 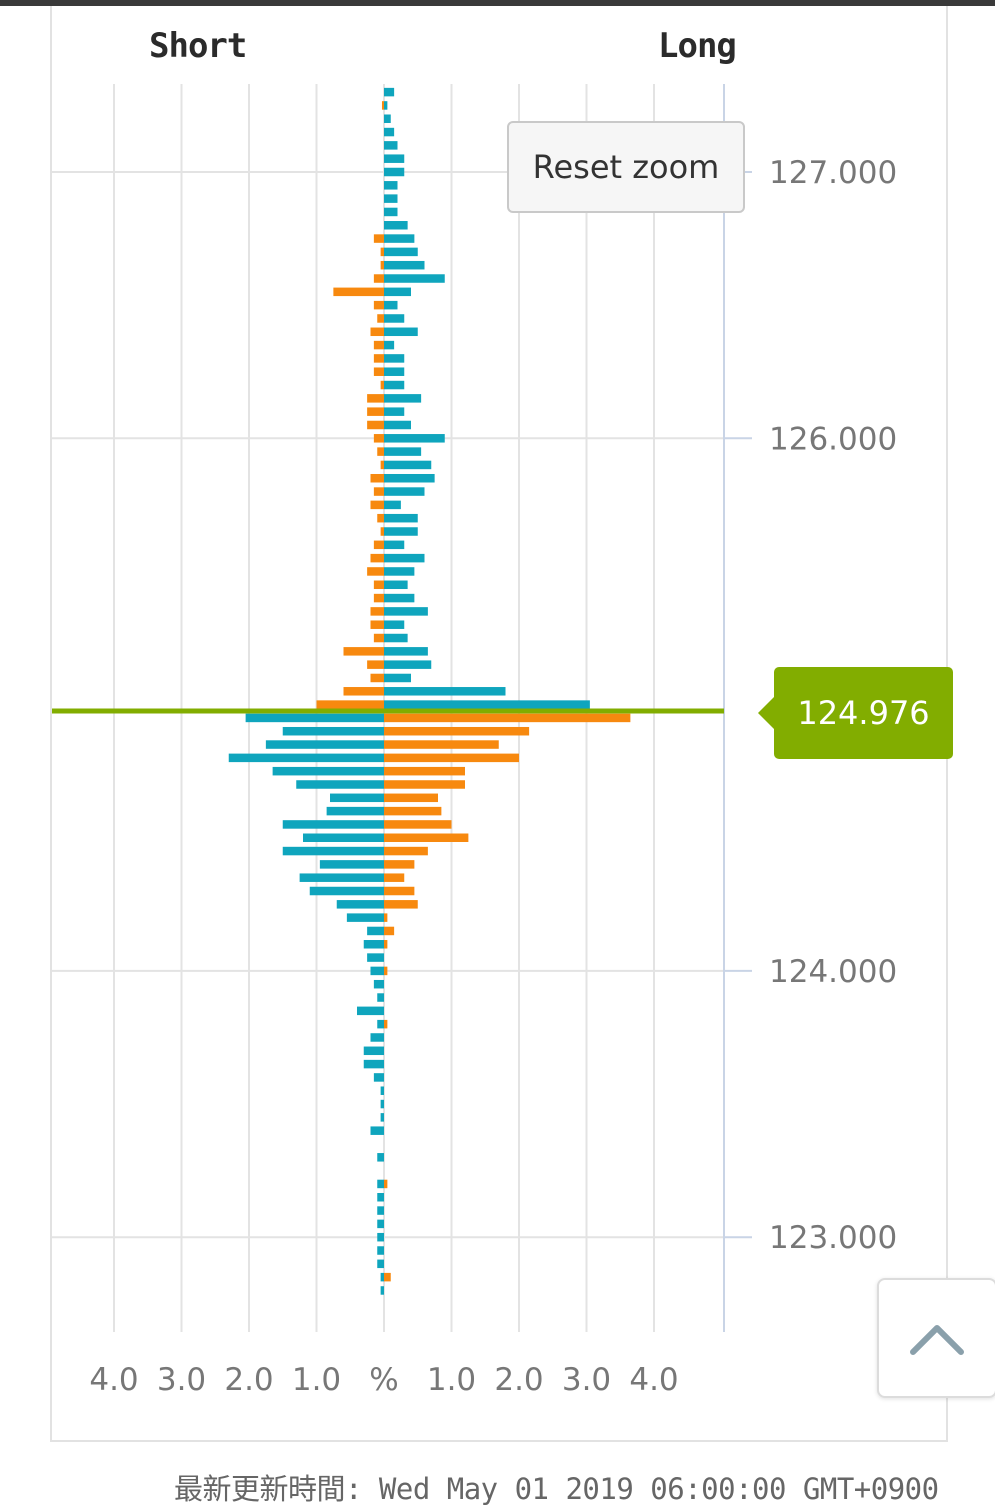 What do you see at coordinates (451, 758) in the screenshot?
I see `long-bar-124.8` at bounding box center [451, 758].